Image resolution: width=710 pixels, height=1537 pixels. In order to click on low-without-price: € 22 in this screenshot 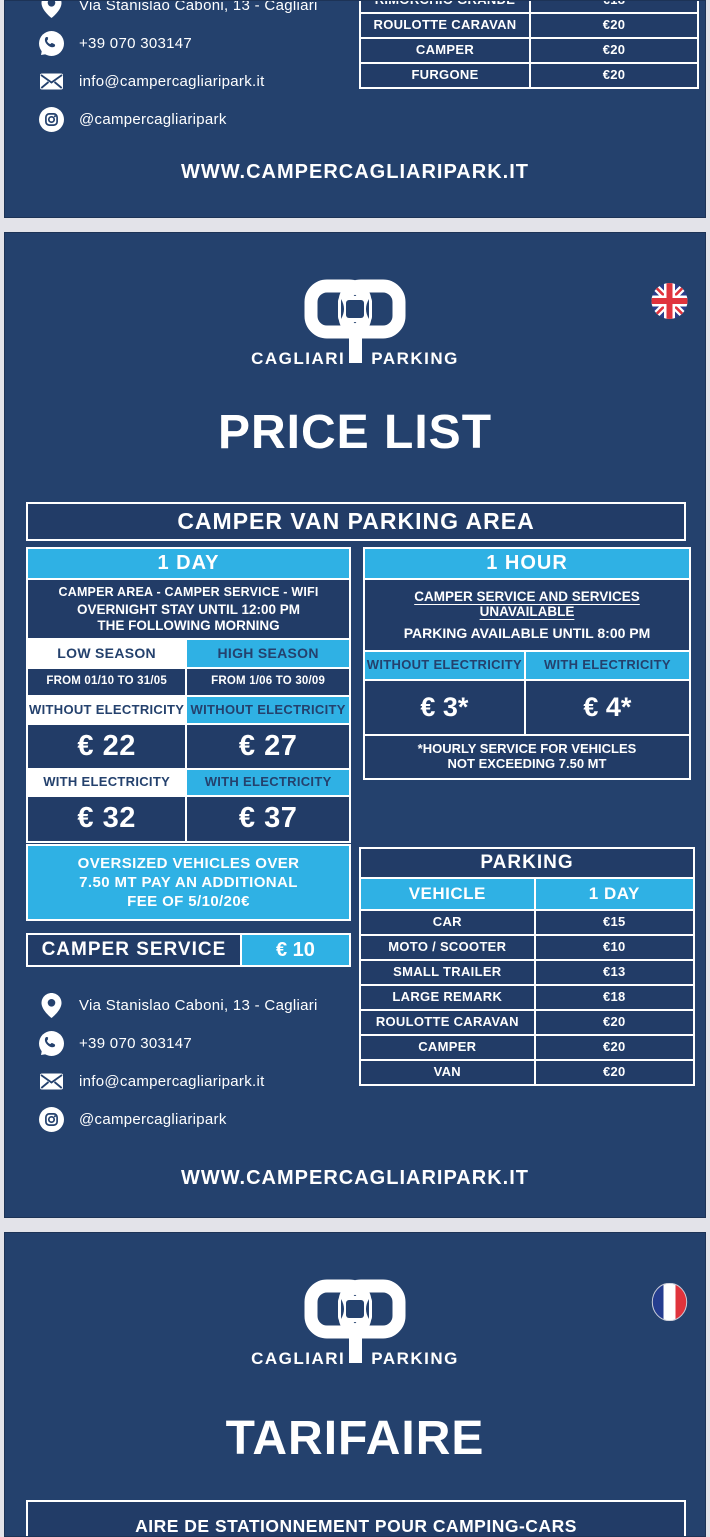, I will do `click(107, 746)`.